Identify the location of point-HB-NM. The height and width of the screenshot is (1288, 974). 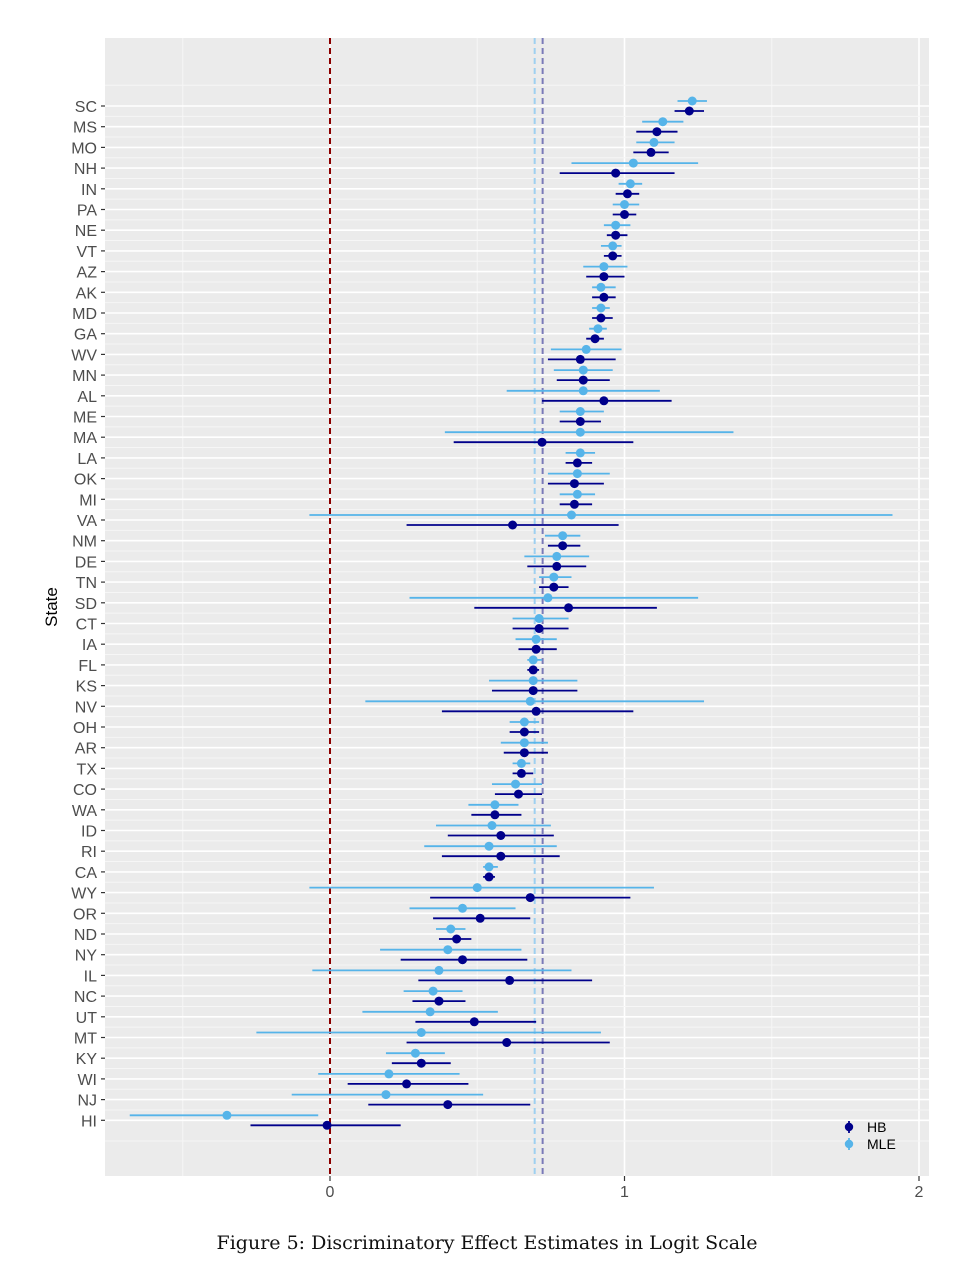
(563, 546).